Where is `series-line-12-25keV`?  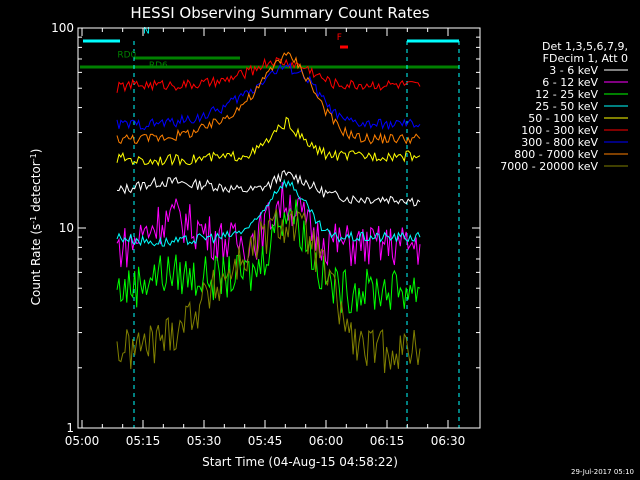
series-line-12-25keV is located at coordinates (268, 256).